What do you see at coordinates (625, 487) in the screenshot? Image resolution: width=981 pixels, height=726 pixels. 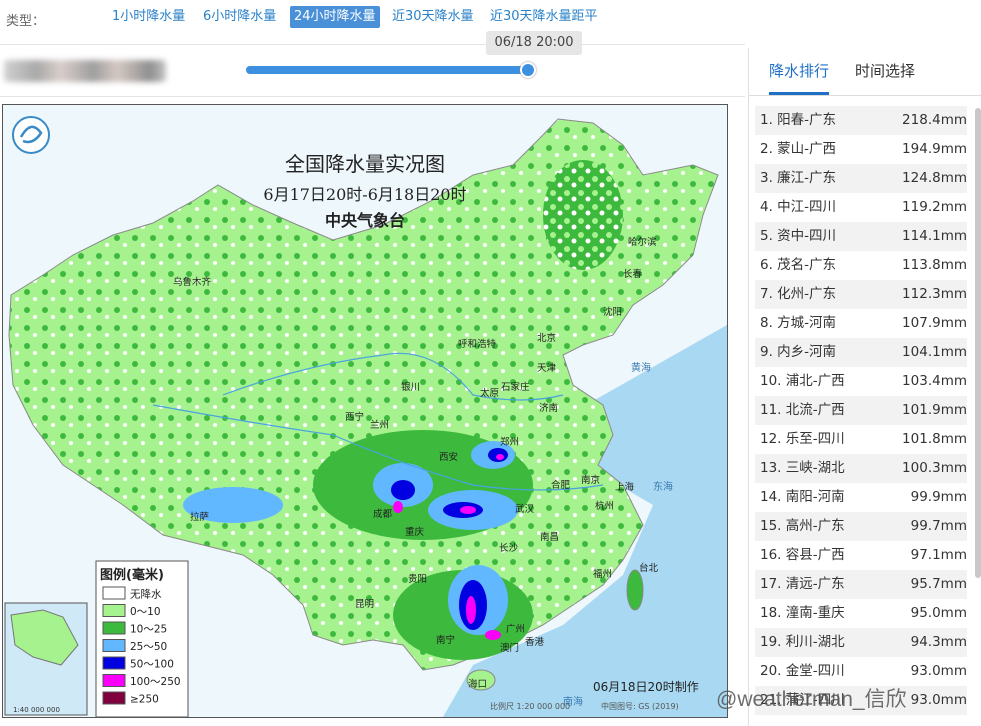 I see `city-label: 上海` at bounding box center [625, 487].